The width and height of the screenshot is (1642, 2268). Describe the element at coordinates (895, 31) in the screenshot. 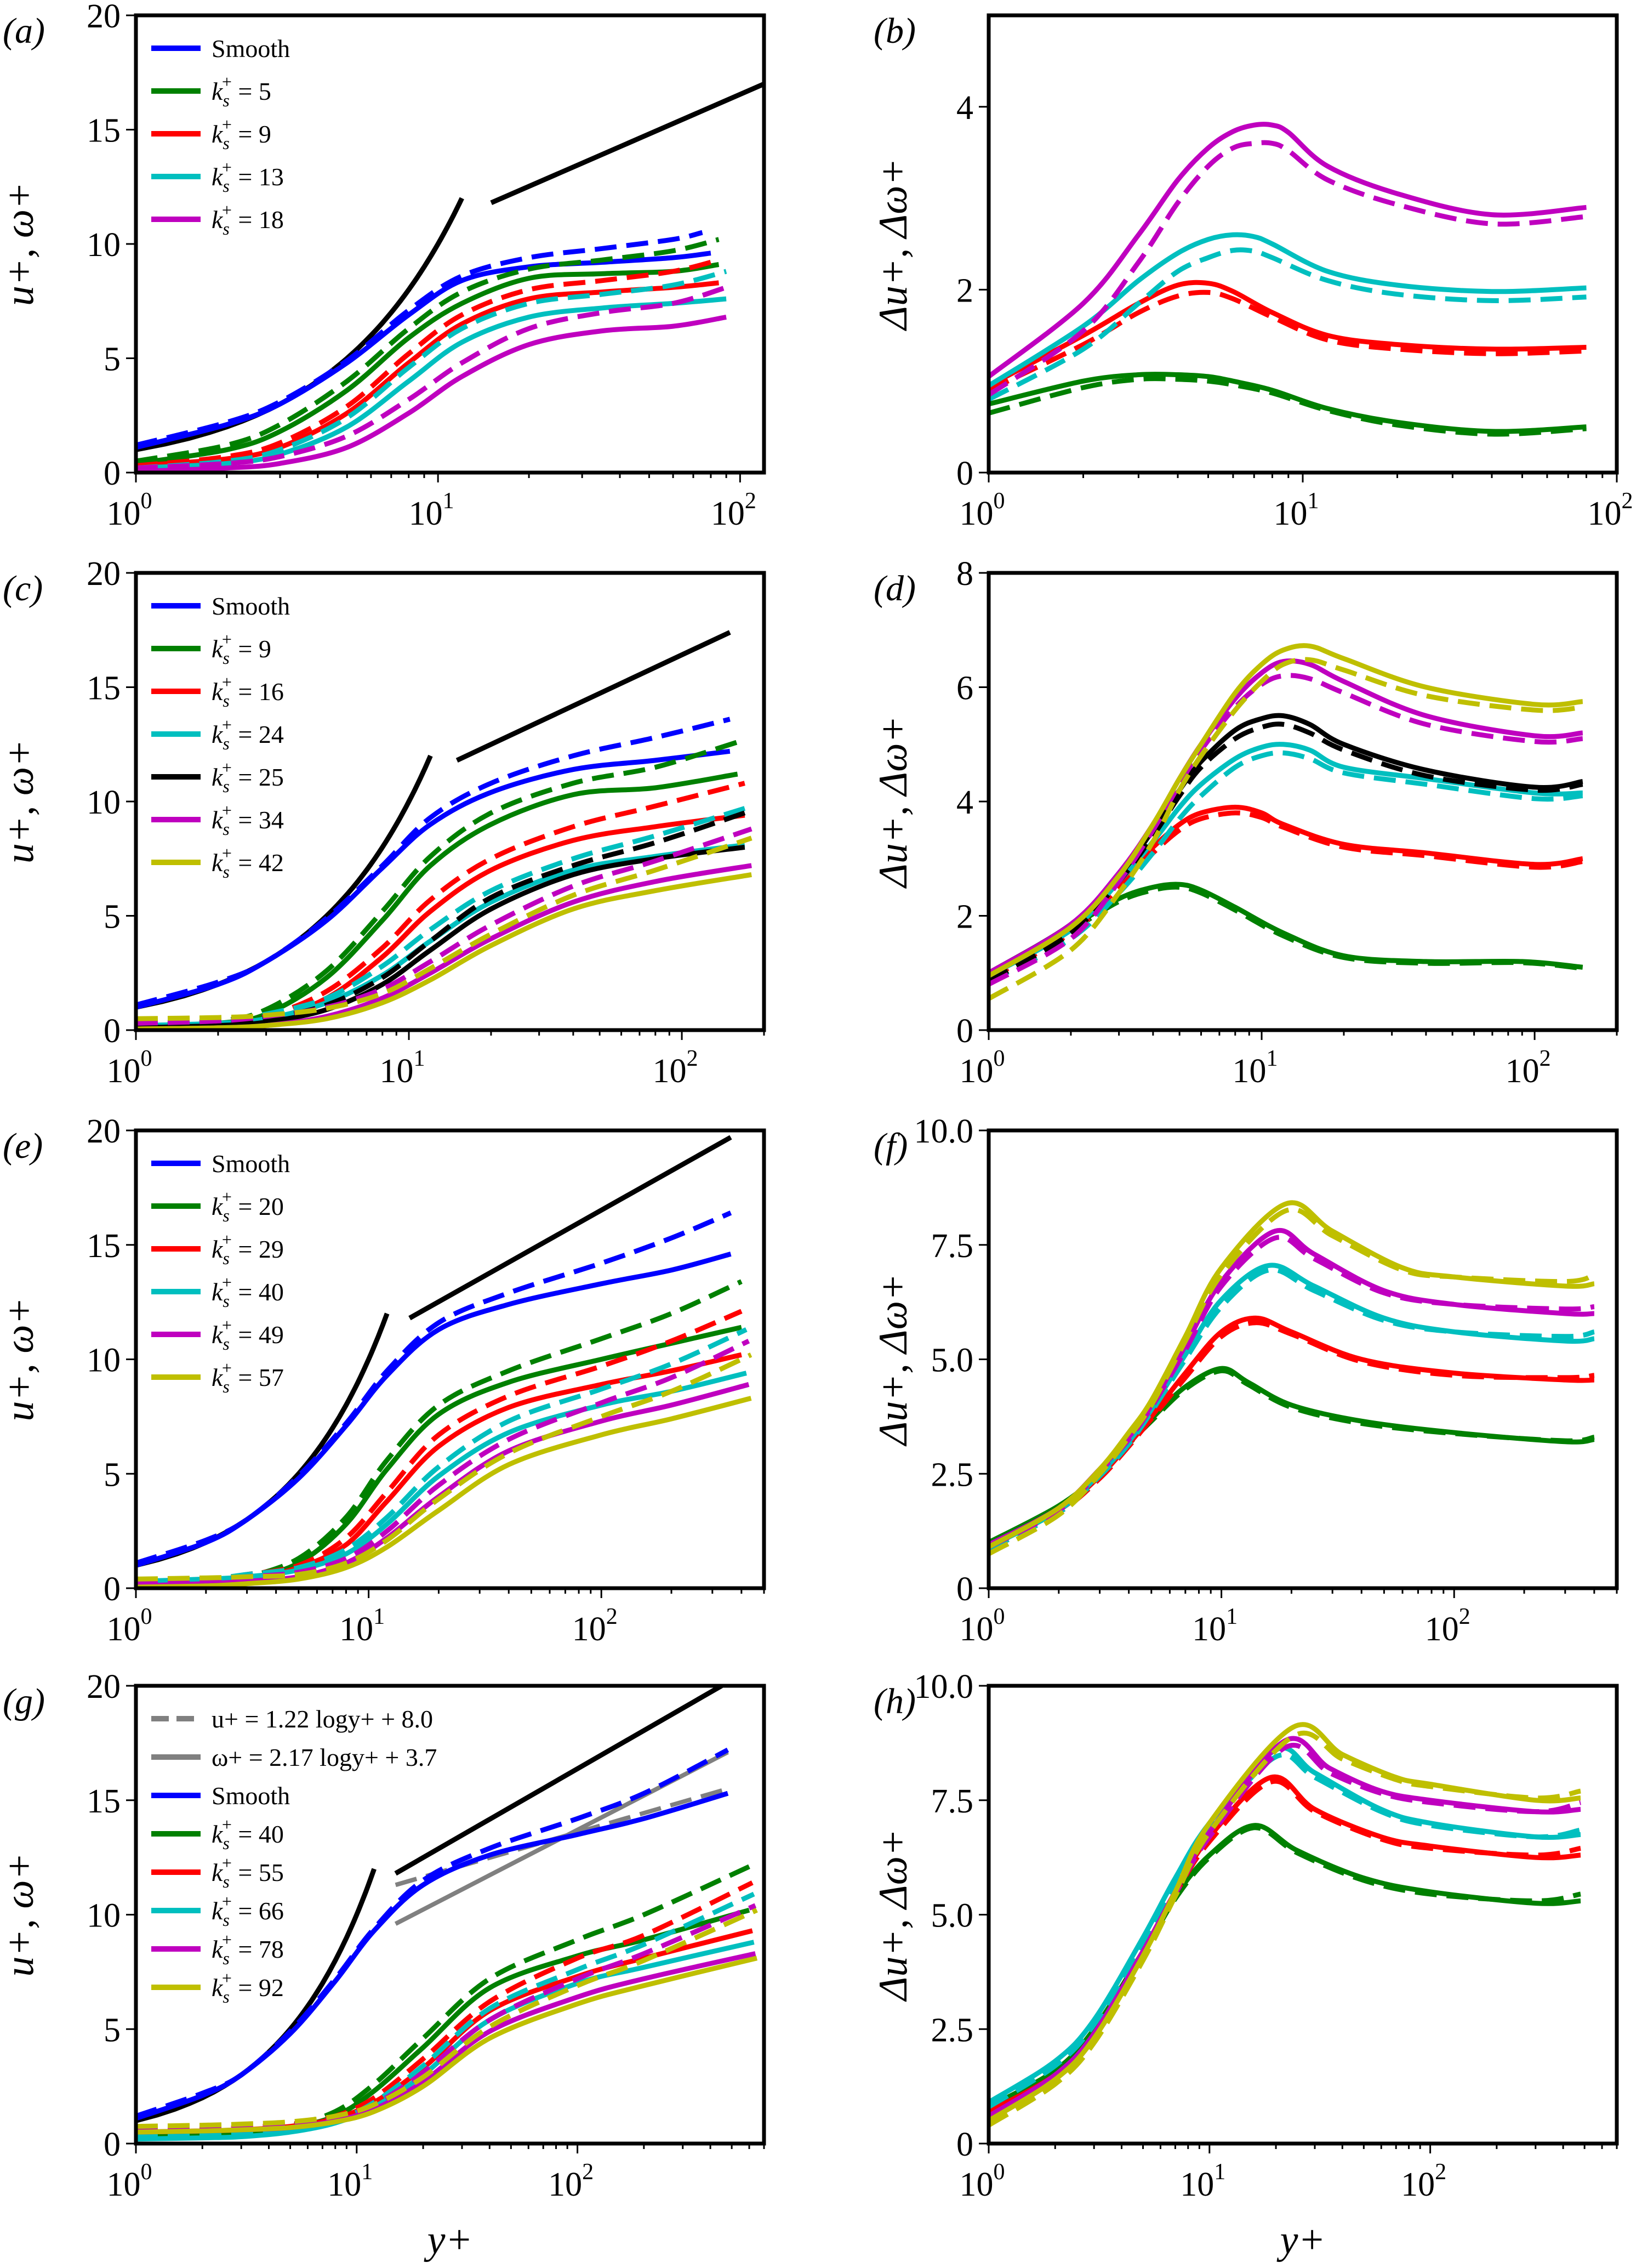

I see `panel-label-b: (b)` at that location.